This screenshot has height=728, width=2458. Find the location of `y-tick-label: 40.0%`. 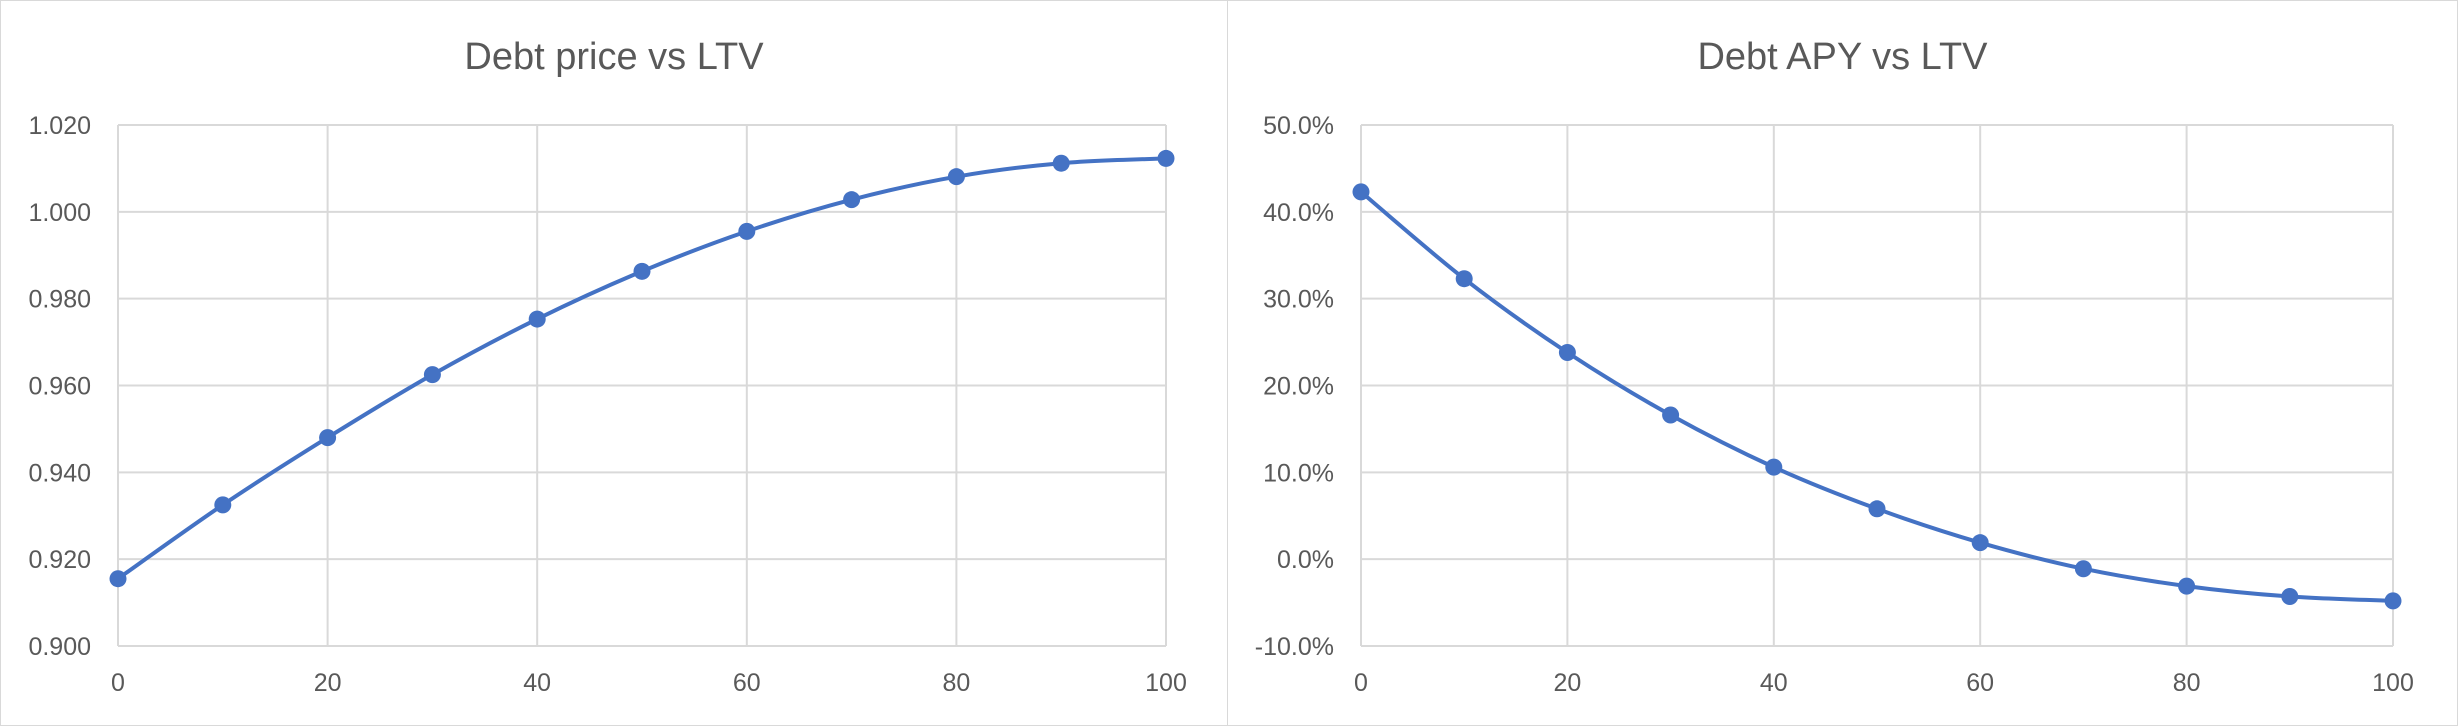

y-tick-label: 40.0% is located at coordinates (1298, 213).